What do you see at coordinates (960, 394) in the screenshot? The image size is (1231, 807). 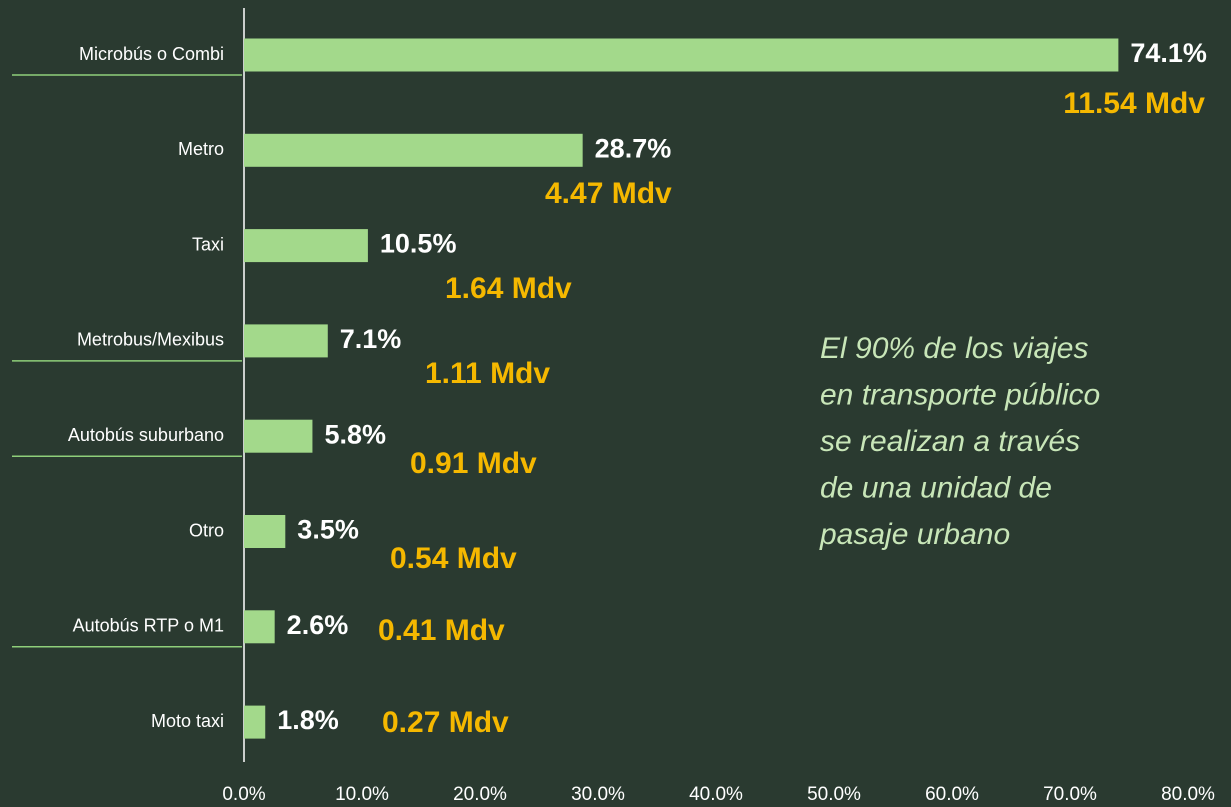 I see `annotation: en transporte público` at bounding box center [960, 394].